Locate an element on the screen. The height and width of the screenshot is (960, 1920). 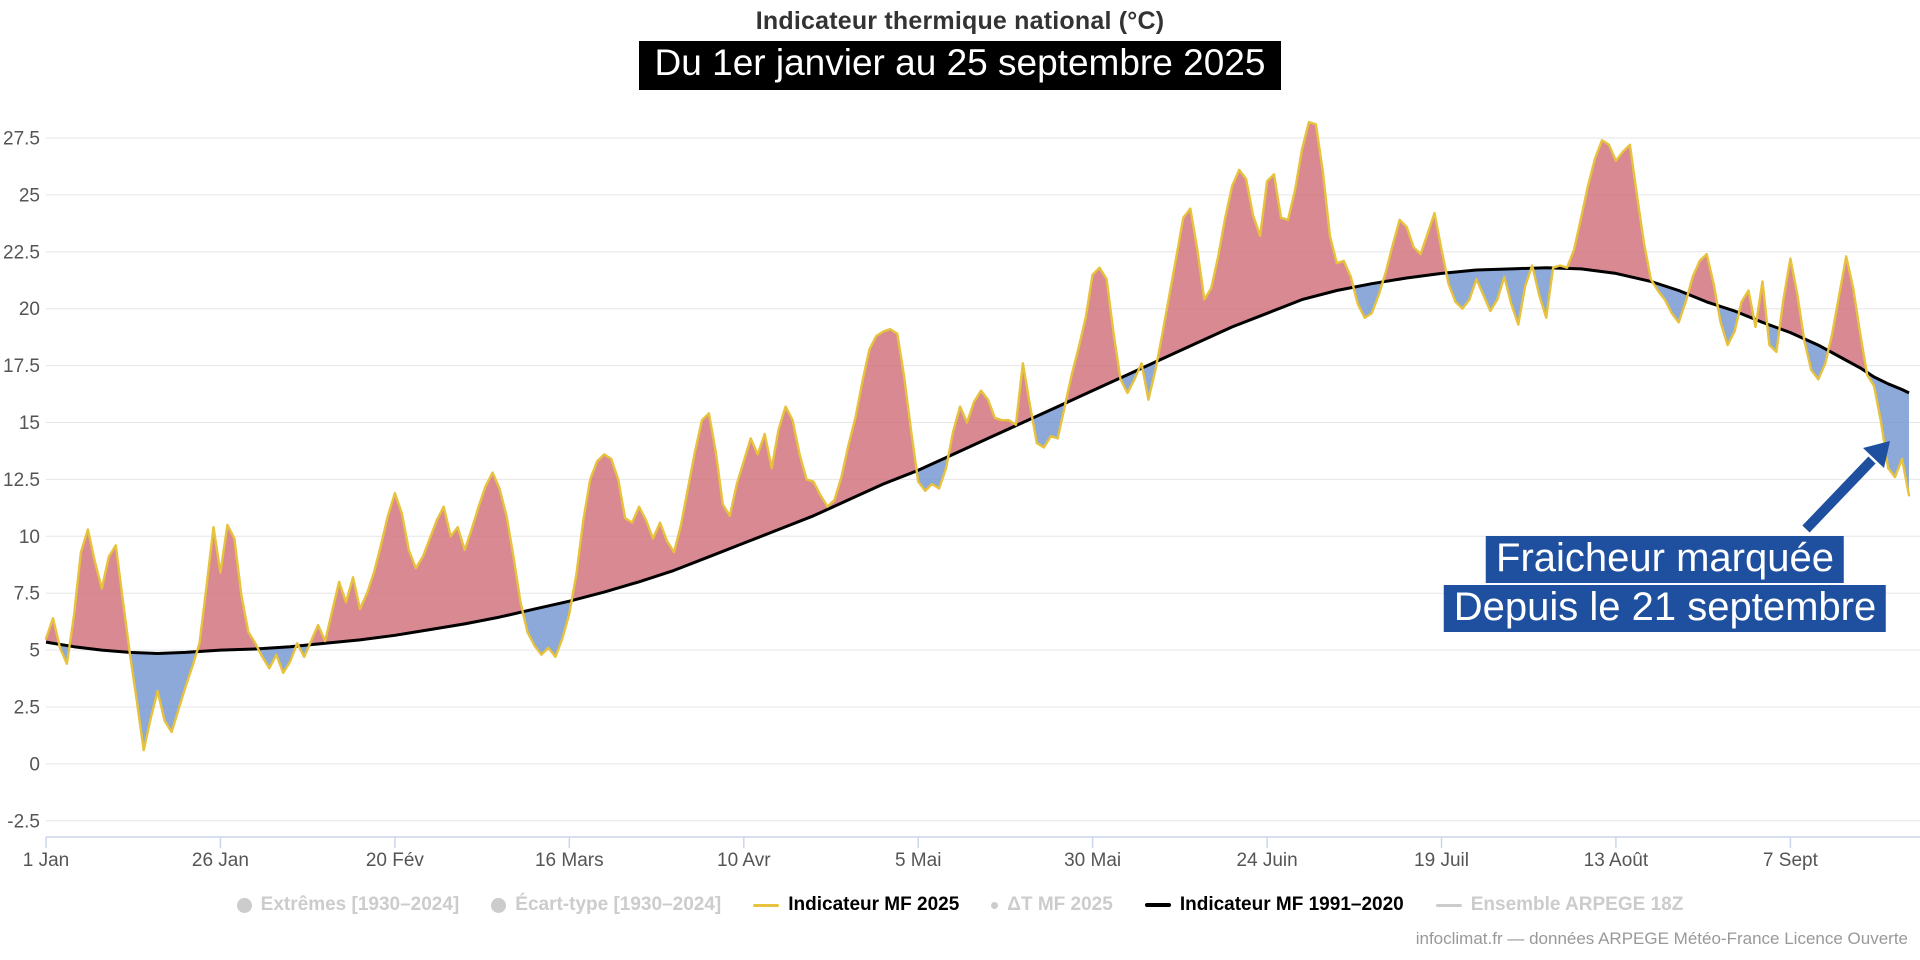
legend-item-t-mf-2025: ΔT MF 2025 is located at coordinates (1052, 905).